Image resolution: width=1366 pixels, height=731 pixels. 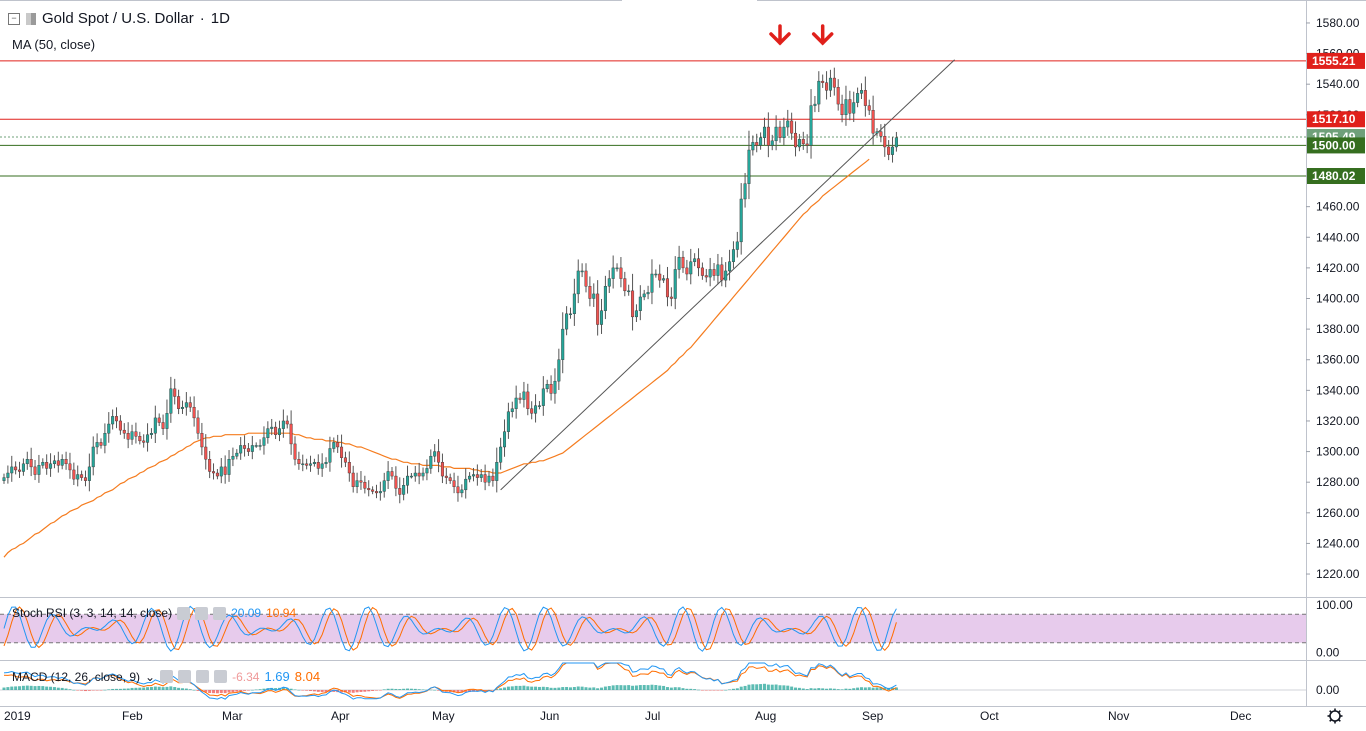 I want to click on level-price-tag, so click(x=1336, y=176).